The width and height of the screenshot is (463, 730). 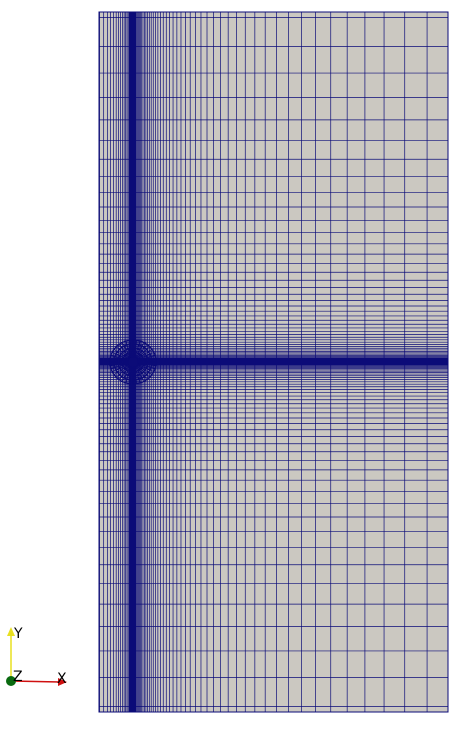 What do you see at coordinates (36, 656) in the screenshot?
I see `axes-triad: Y Z X` at bounding box center [36, 656].